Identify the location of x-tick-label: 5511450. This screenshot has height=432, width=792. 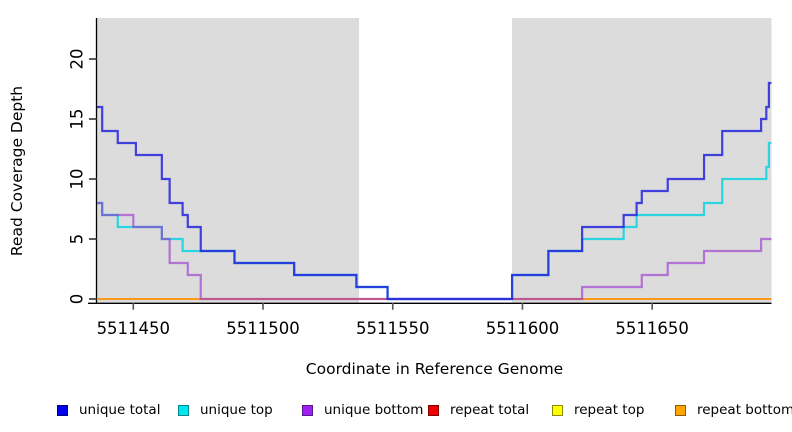
(134, 328).